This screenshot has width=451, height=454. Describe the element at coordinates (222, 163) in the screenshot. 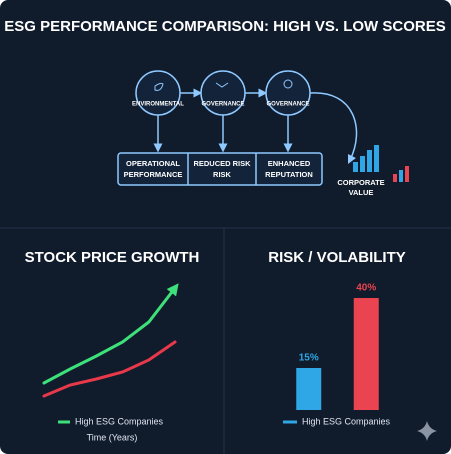

I see `box-label: REDUCED RISK` at that location.